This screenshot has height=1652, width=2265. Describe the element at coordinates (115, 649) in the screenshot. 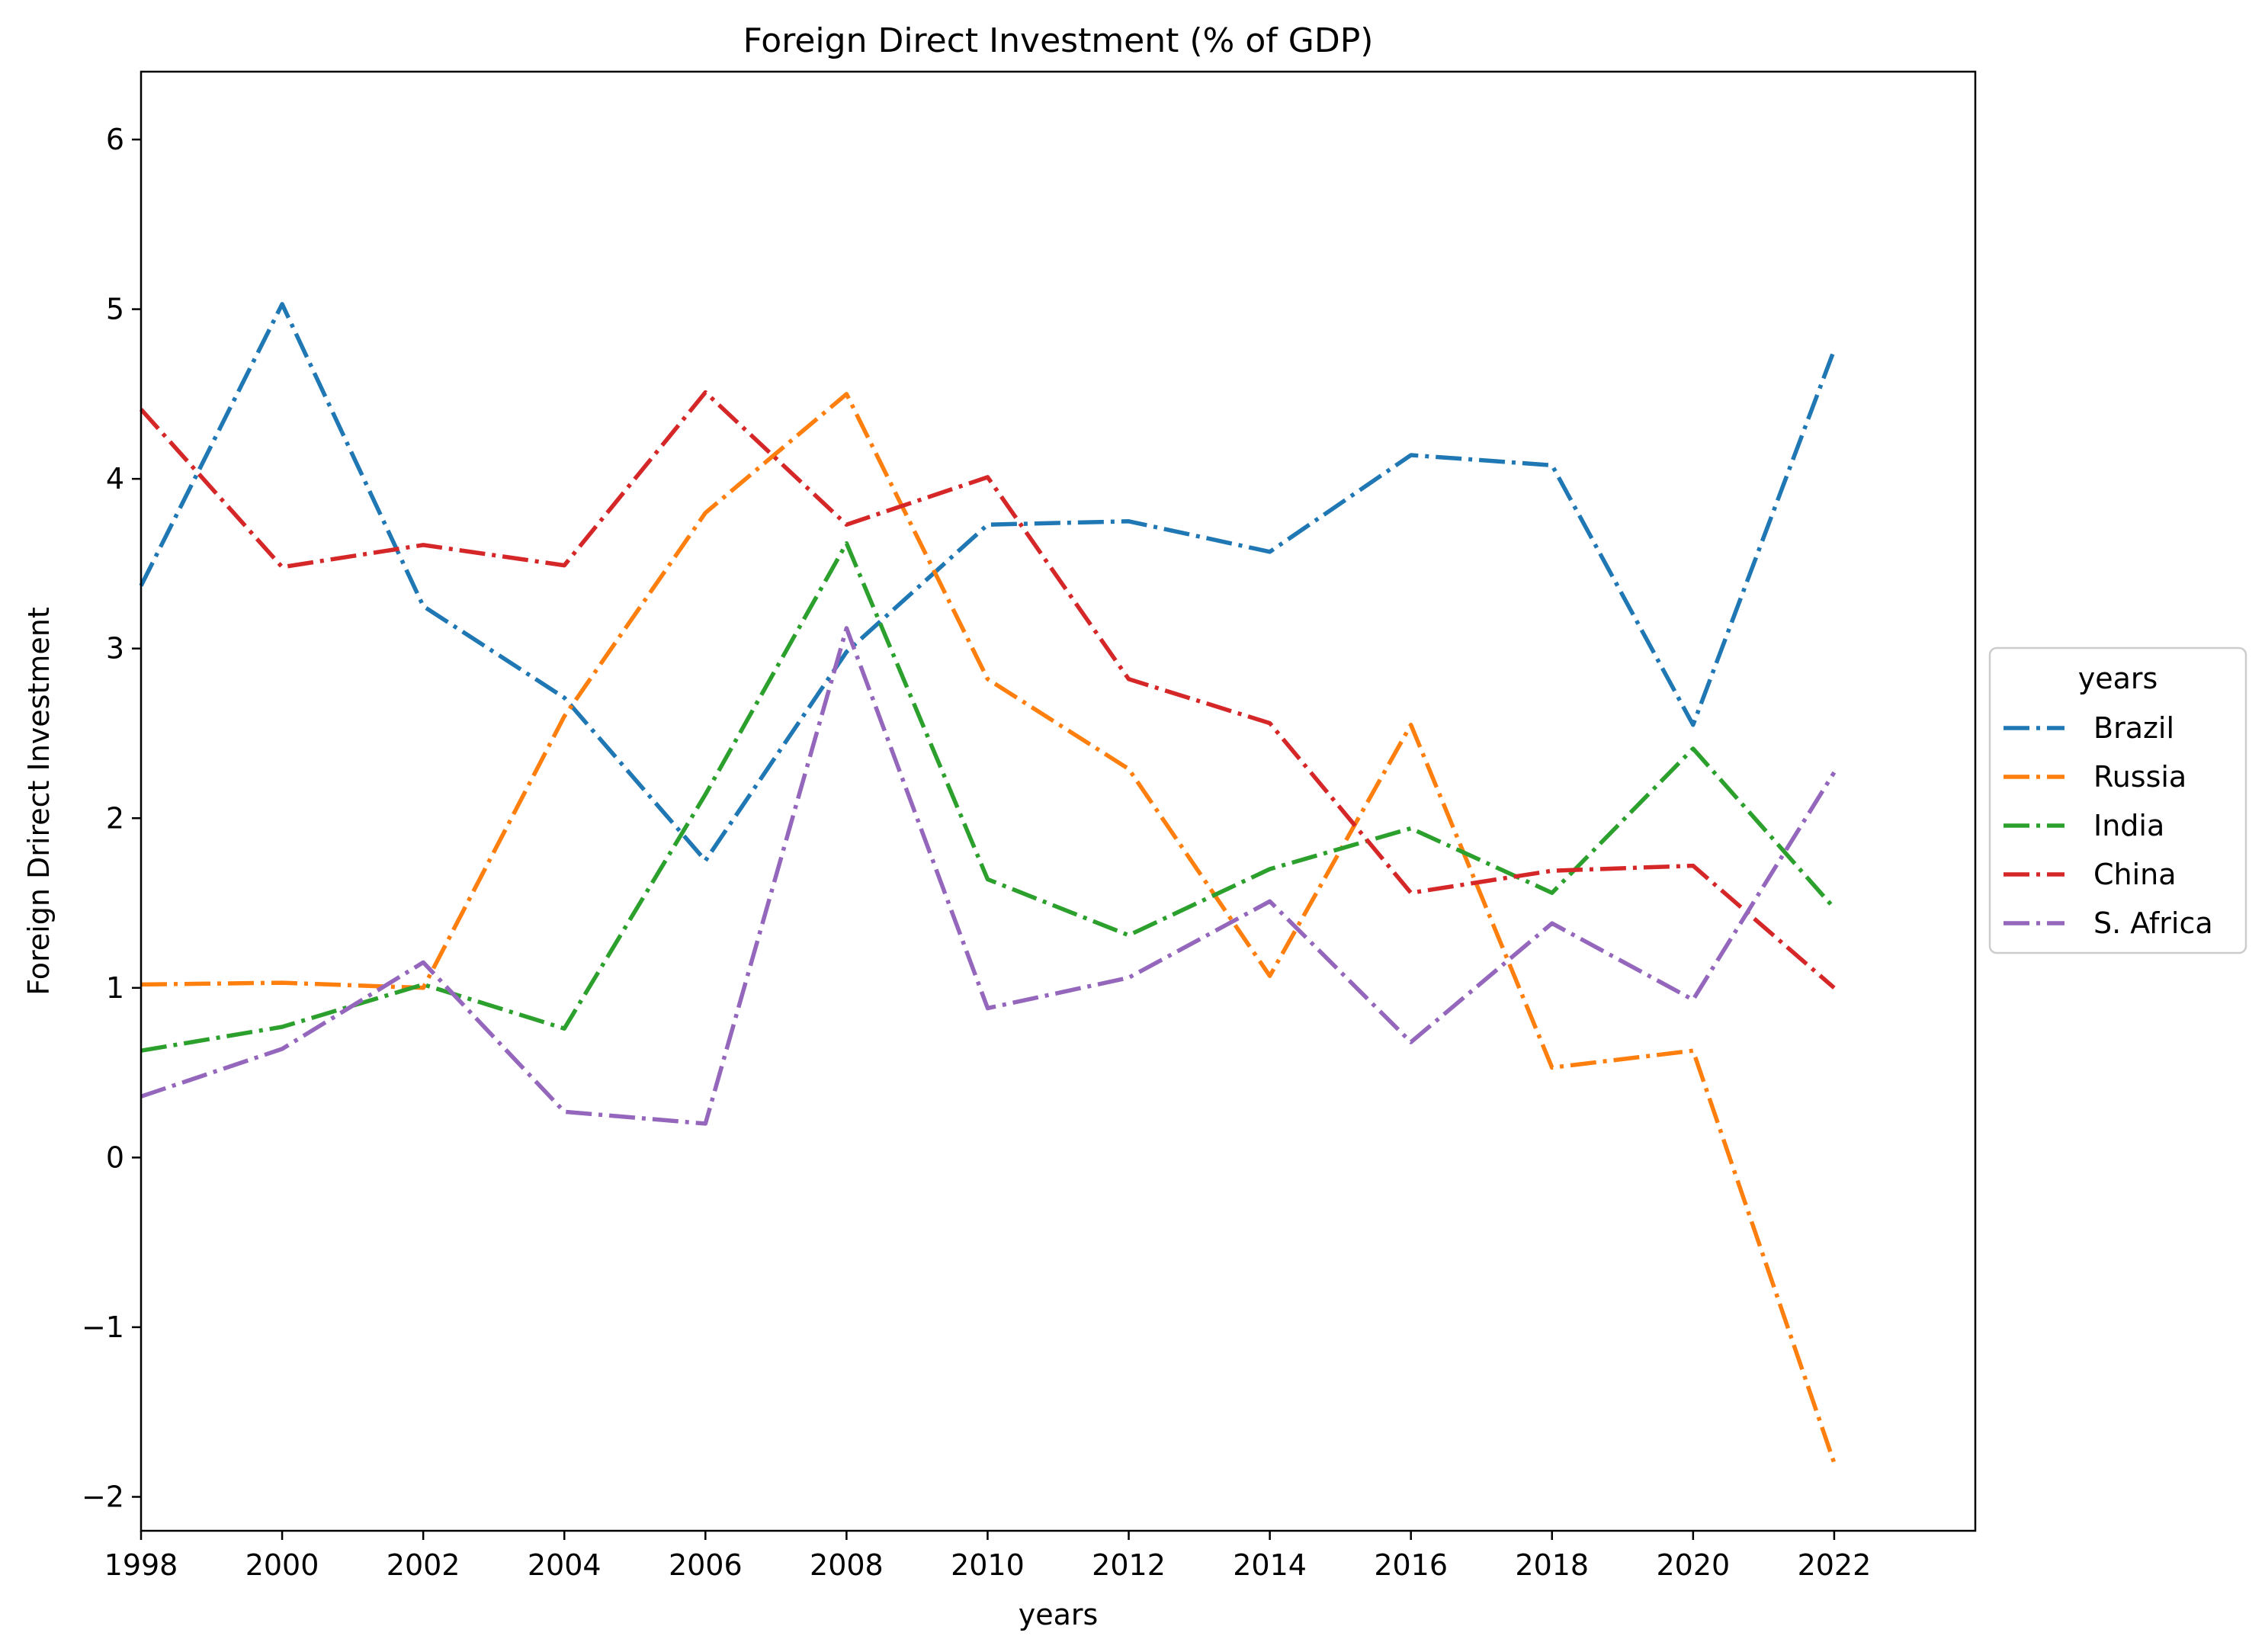

I see `y-tick-label: 3` at that location.